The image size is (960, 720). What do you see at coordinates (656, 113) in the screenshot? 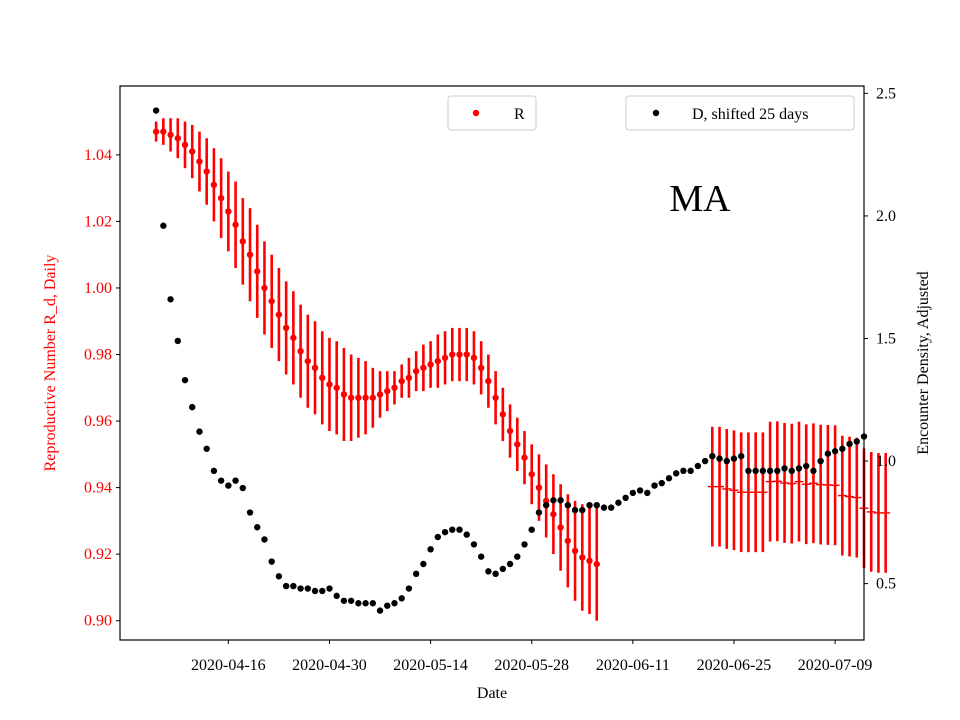
I see `legend-d-marker` at bounding box center [656, 113].